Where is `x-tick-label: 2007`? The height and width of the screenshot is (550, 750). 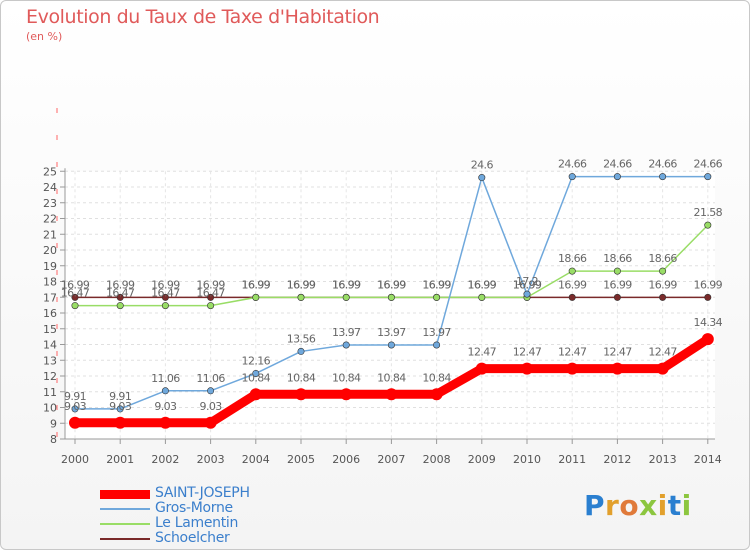 x-tick-label: 2007 is located at coordinates (391, 459).